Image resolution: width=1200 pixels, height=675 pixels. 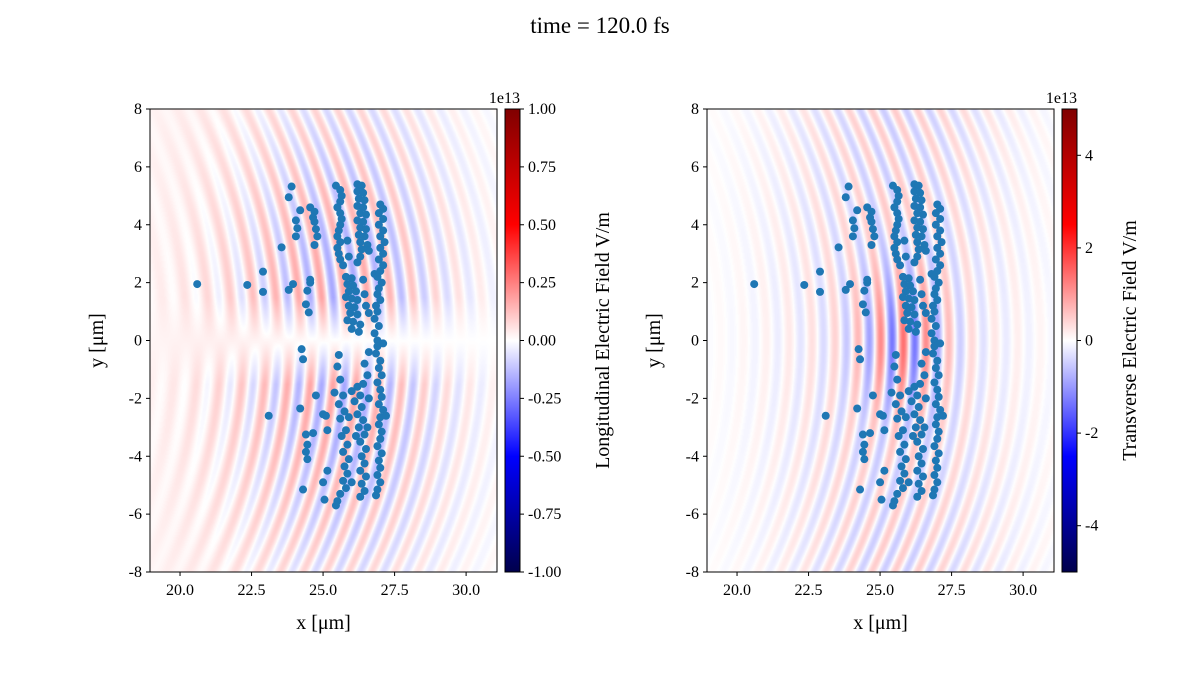 What do you see at coordinates (544, 572) in the screenshot?
I see `colorbar-tick-label: -1.00` at bounding box center [544, 572].